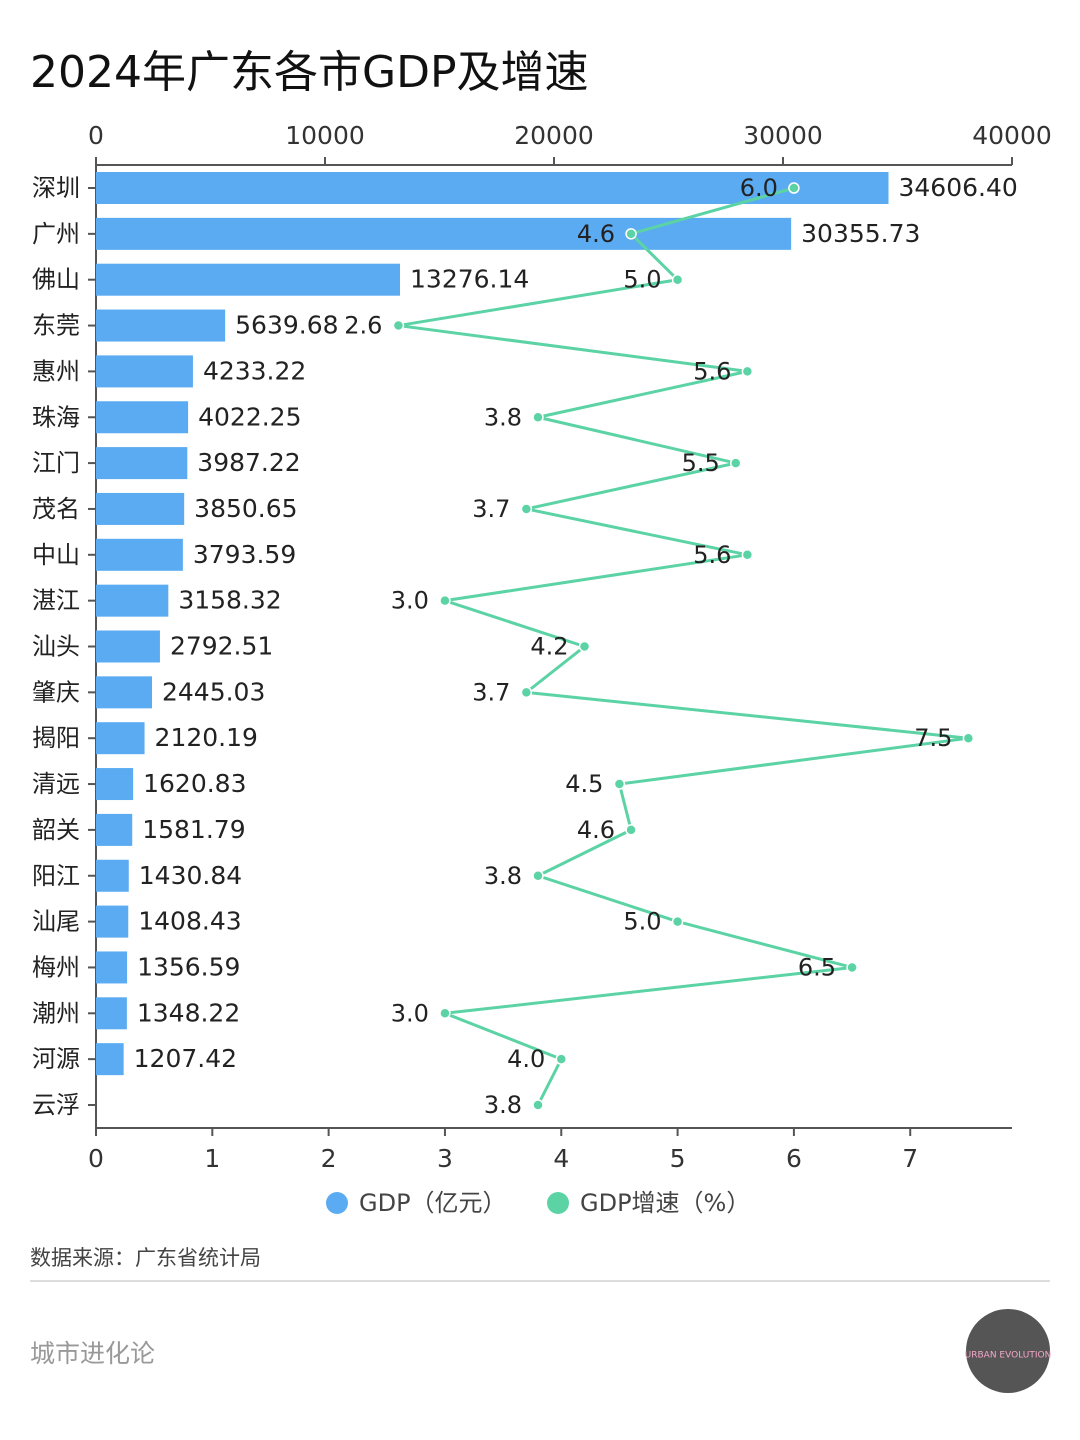 This screenshot has width=1080, height=1440. Describe the element at coordinates (249, 416) in the screenshot. I see `bar-value-label: 4022.25` at that location.